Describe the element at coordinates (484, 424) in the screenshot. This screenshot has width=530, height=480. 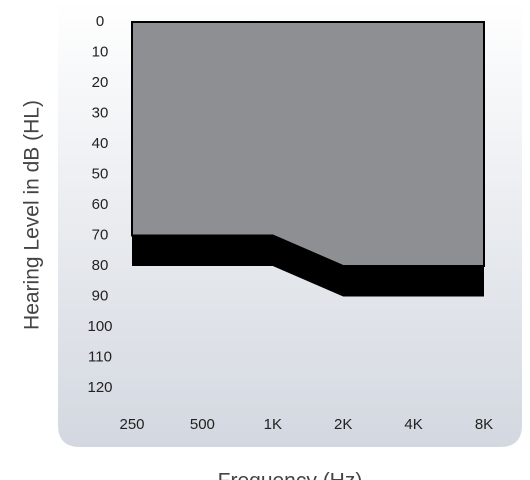
I see `x-tick-label: 8K` at that location.